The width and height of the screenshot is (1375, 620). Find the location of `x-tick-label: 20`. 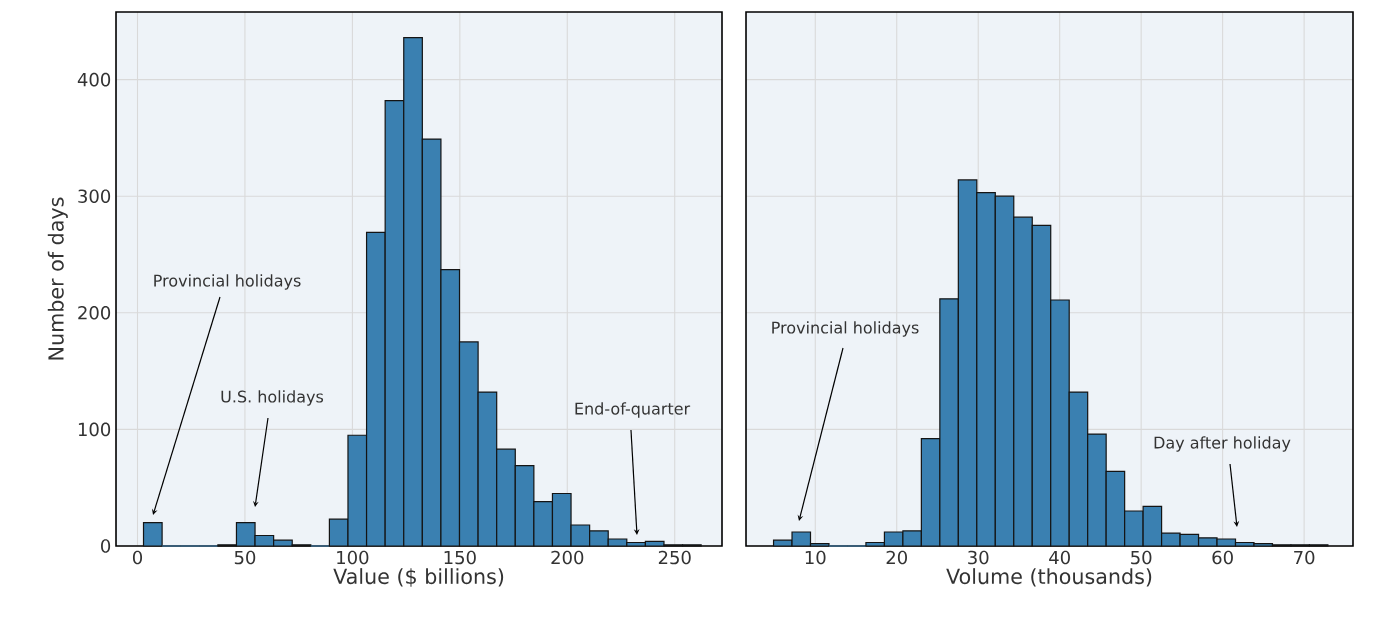

x-tick-label: 20 is located at coordinates (896, 557).